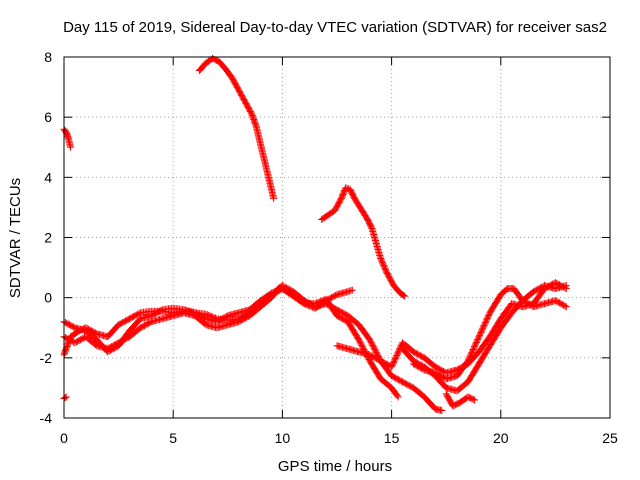  I want to click on x-axis-label: GPS time / hours, so click(335, 466).